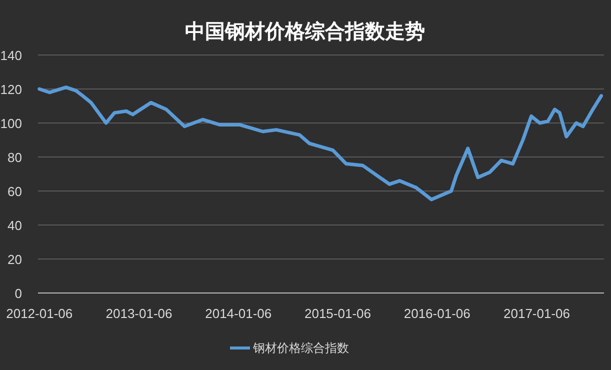  What do you see at coordinates (11, 55) in the screenshot?
I see `y-tick-label: 140` at bounding box center [11, 55].